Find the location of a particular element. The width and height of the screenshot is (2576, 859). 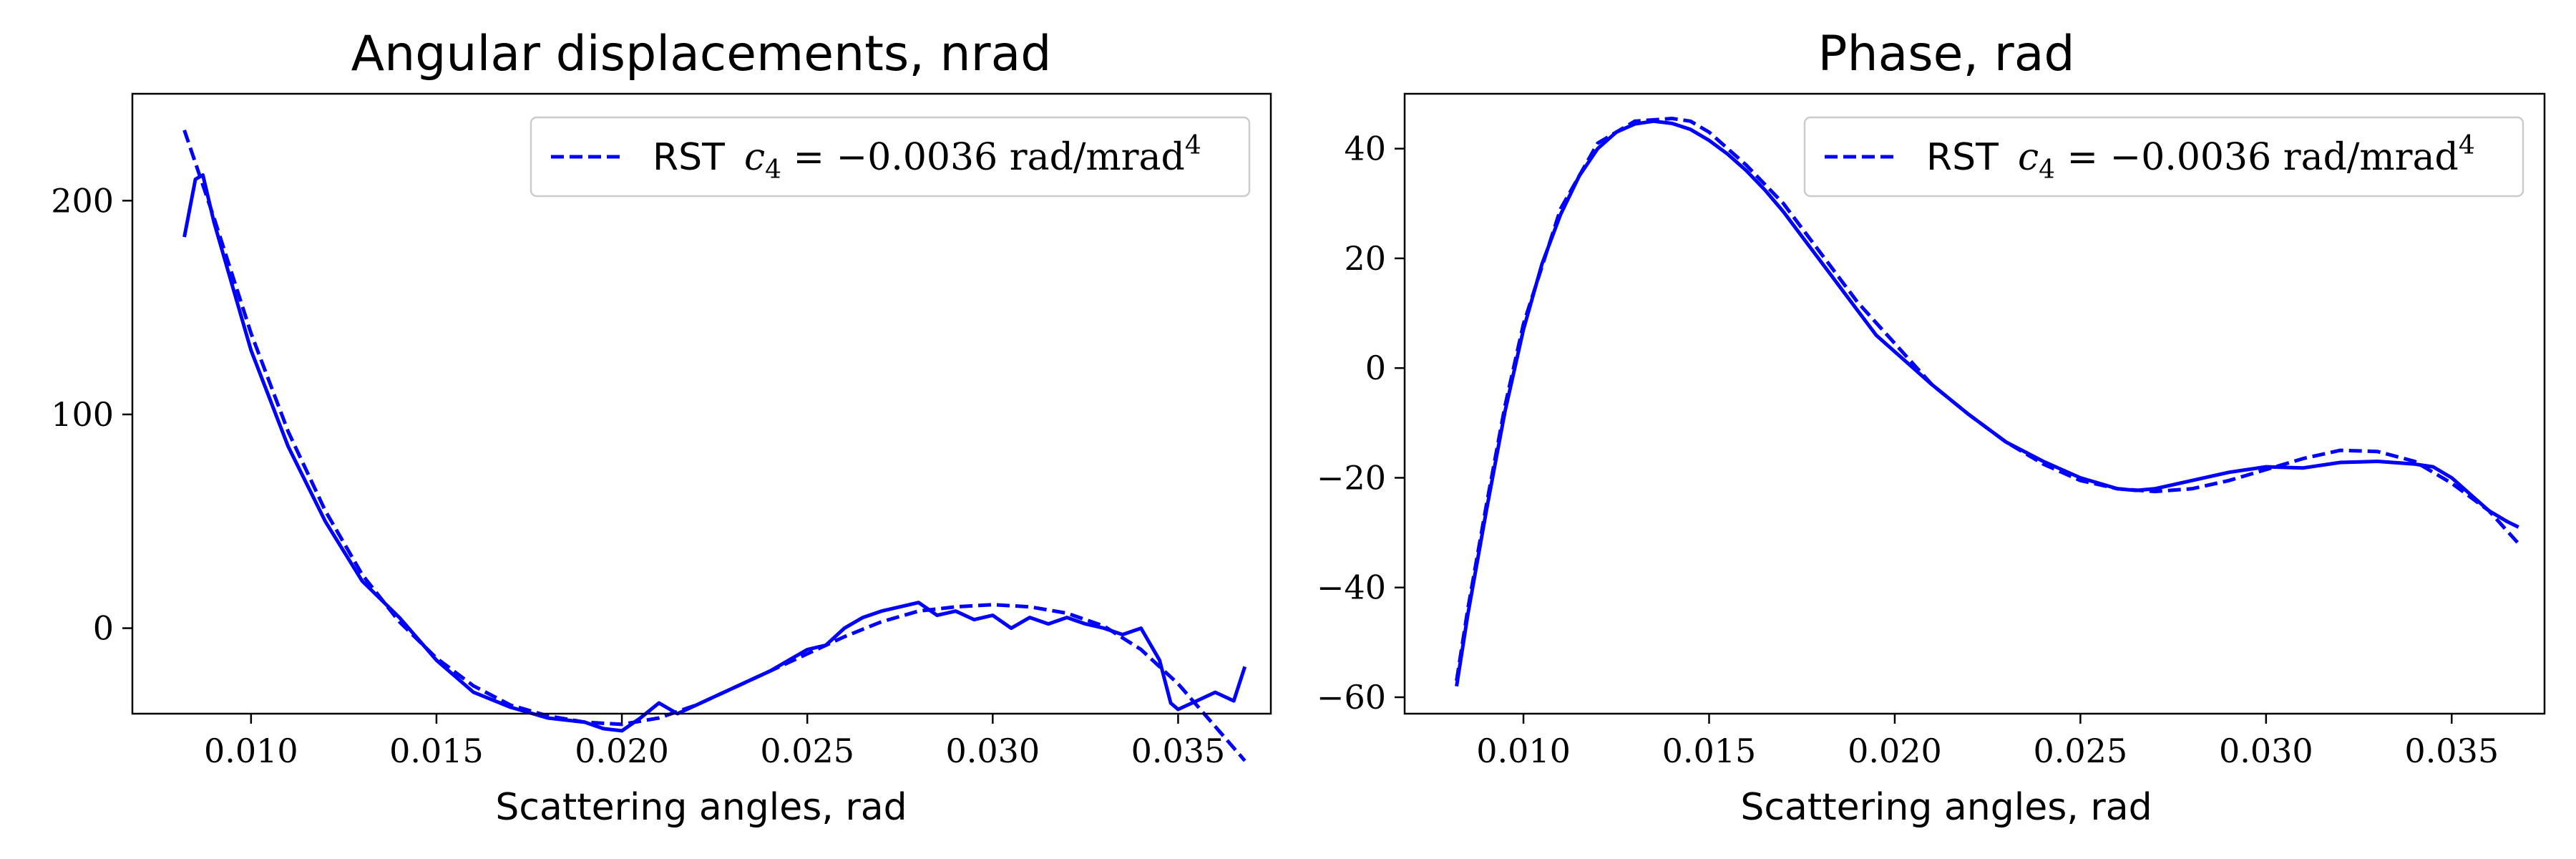

y-tick-label: 40 is located at coordinates (1365, 149).